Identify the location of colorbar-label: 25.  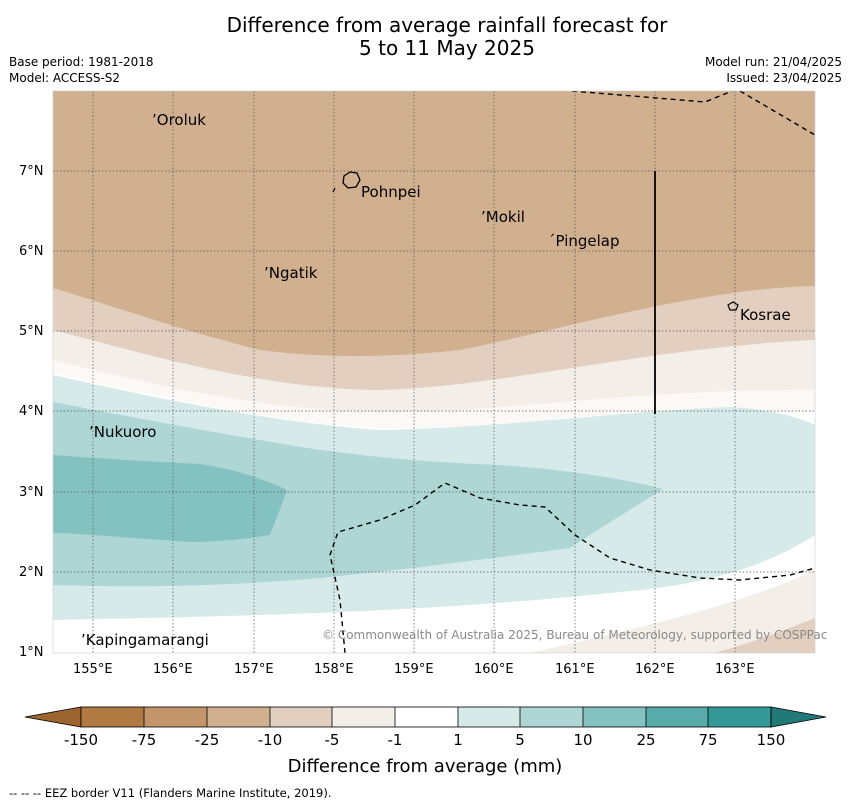
(646, 740).